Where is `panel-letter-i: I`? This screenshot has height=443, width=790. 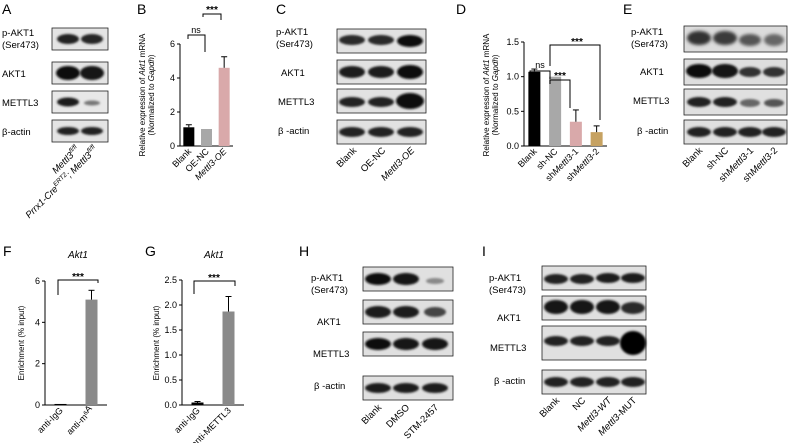 panel-letter-i: I is located at coordinates (484, 251).